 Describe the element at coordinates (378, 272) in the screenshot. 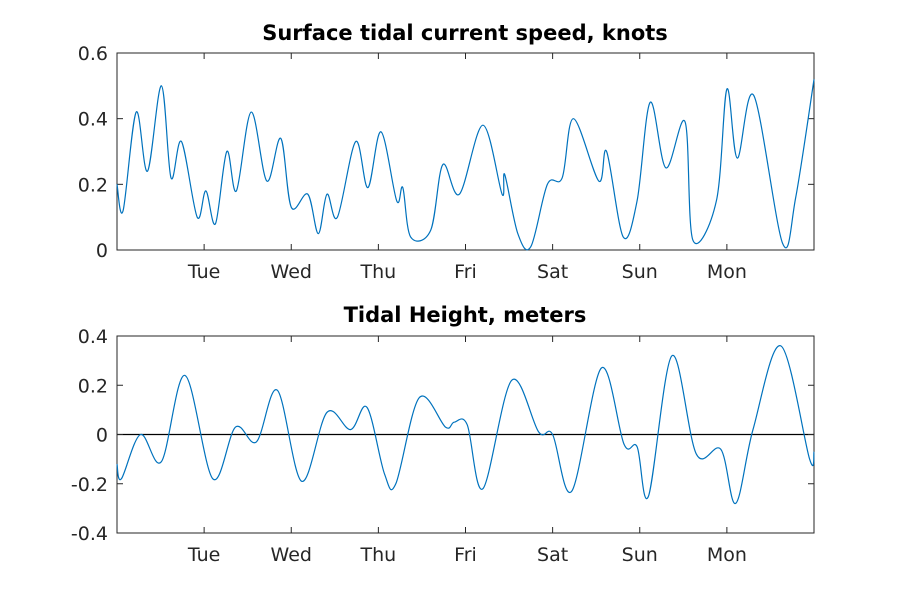

I see `current-speed-x-tick-label: Thu` at that location.